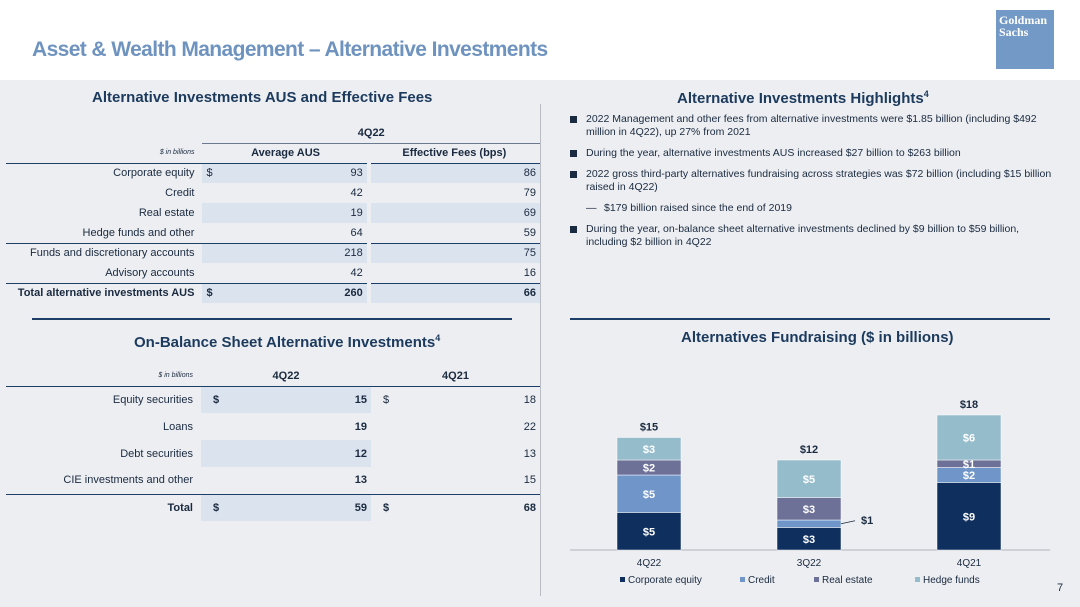 The image size is (1080, 607). Describe the element at coordinates (453, 193) in the screenshot. I see `effective-fees-value: 79` at that location.